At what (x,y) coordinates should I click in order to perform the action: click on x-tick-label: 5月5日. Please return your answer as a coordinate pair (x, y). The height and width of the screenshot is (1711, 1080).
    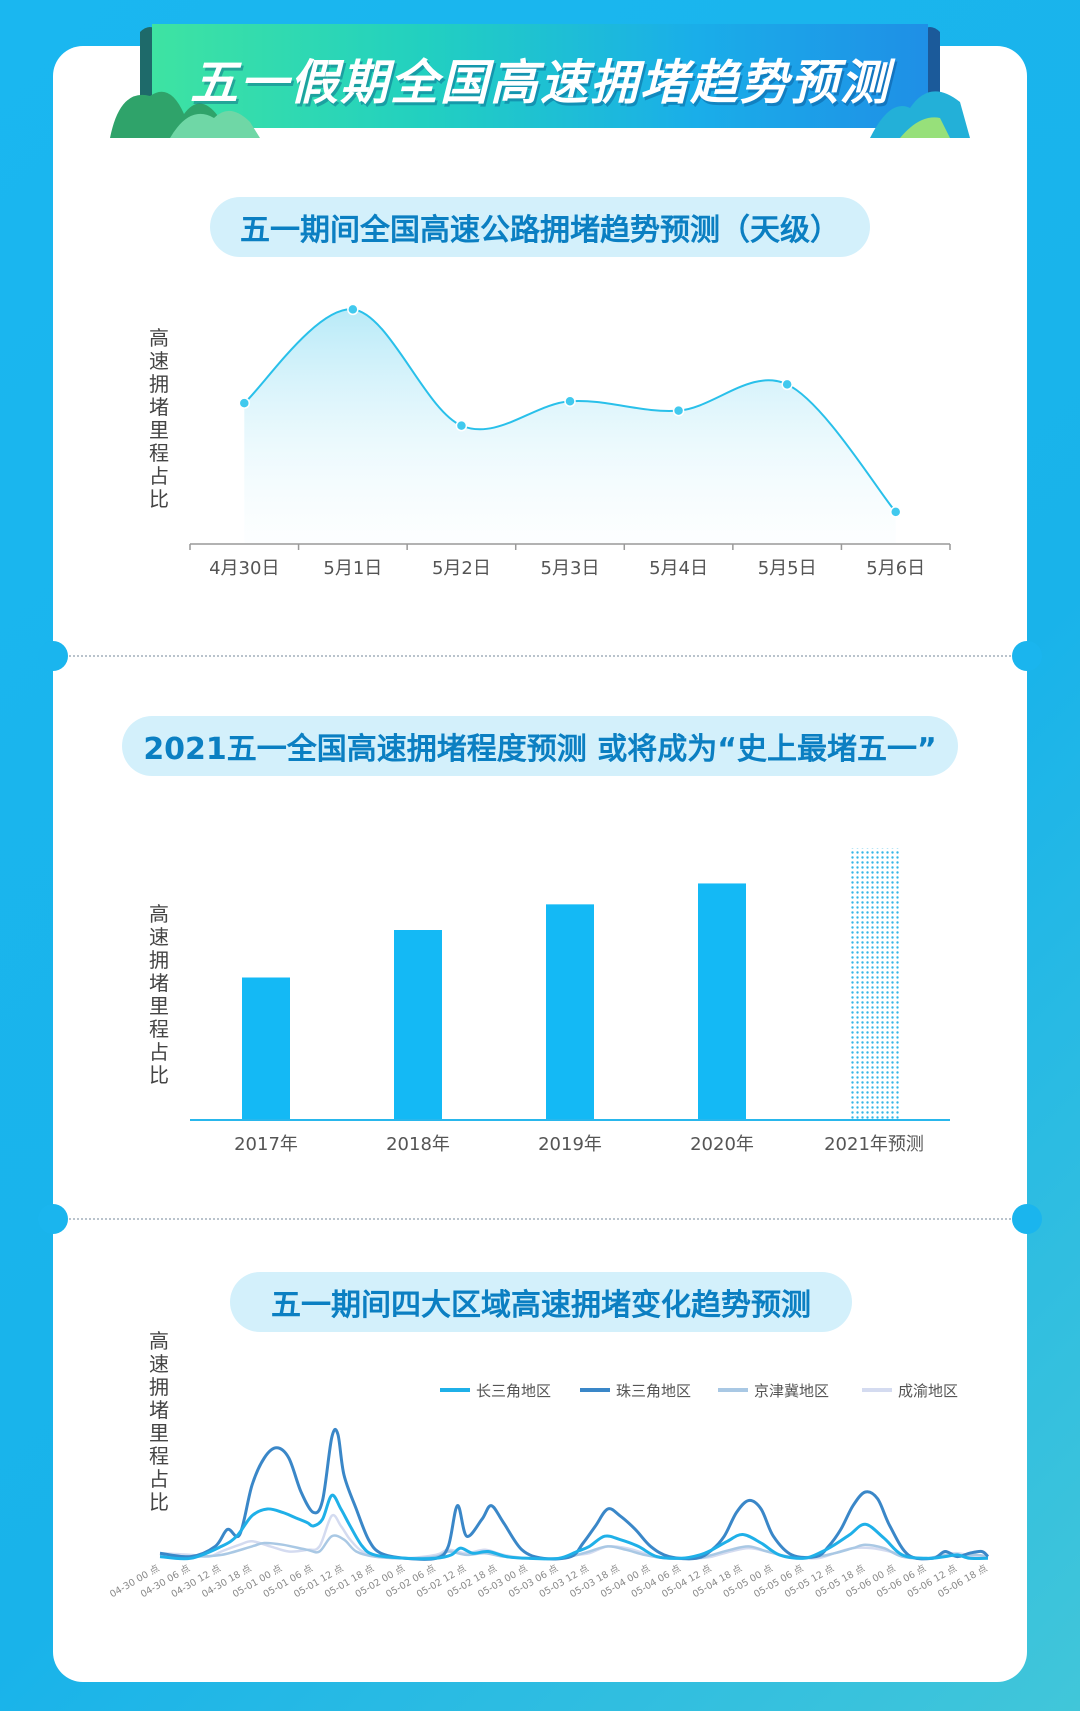
    Looking at the image, I should click on (787, 568).